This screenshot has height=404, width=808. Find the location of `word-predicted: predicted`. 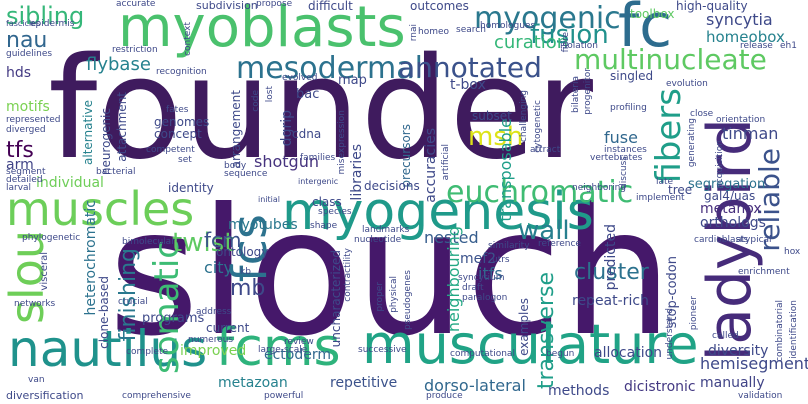

word-predicted: predicted is located at coordinates (611, 257).